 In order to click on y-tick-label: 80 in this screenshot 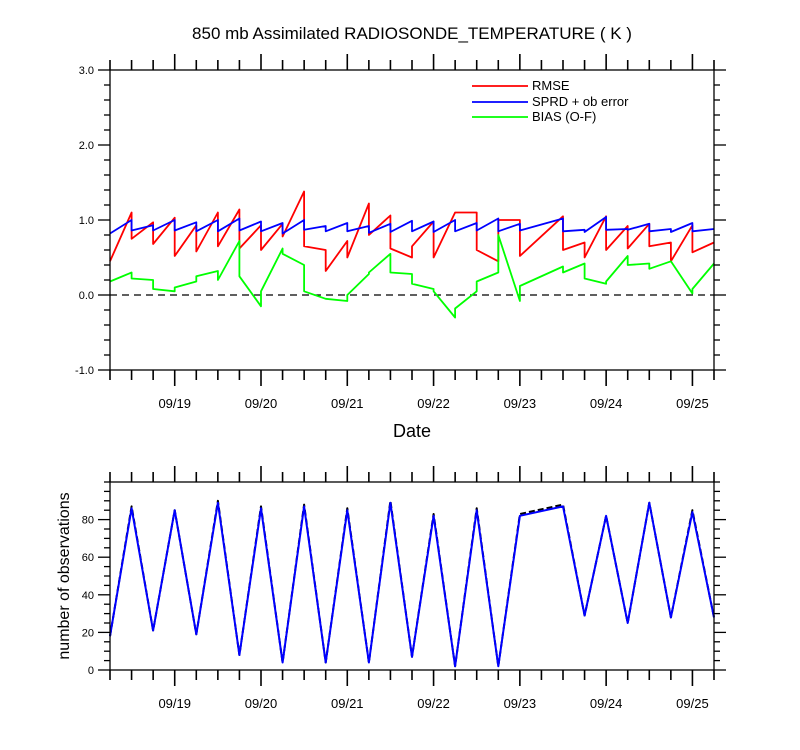, I will do `click(88, 521)`.